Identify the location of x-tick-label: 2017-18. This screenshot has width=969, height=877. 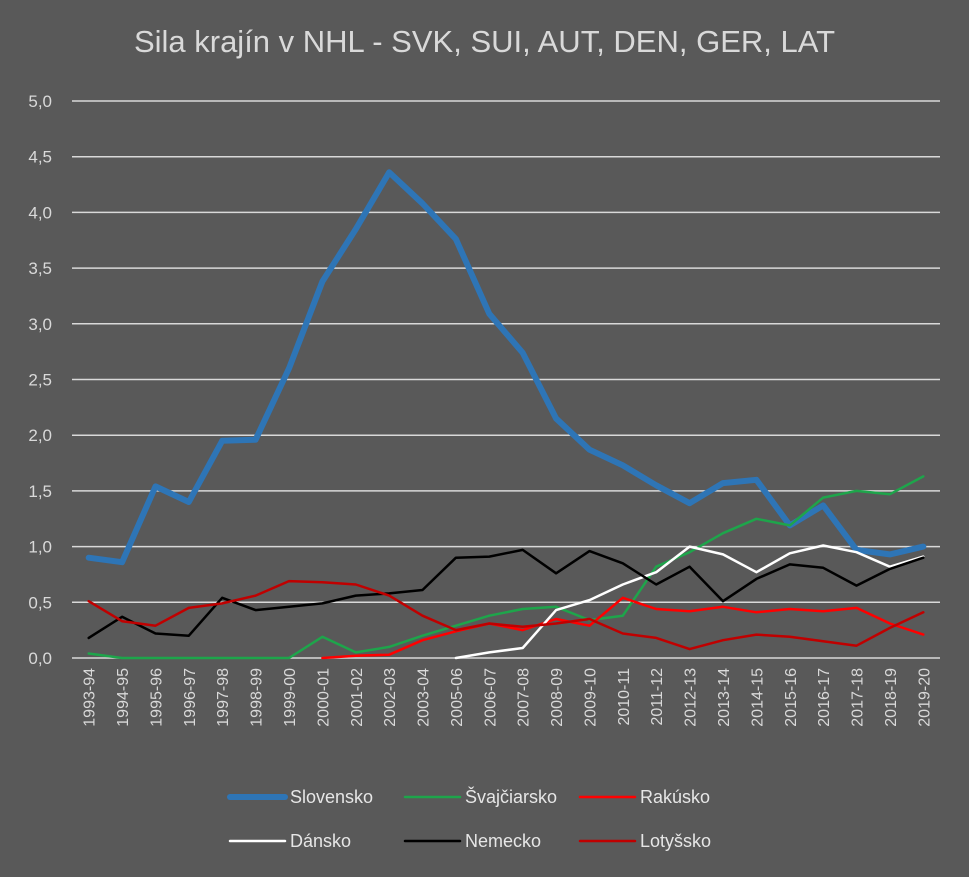
(858, 697).